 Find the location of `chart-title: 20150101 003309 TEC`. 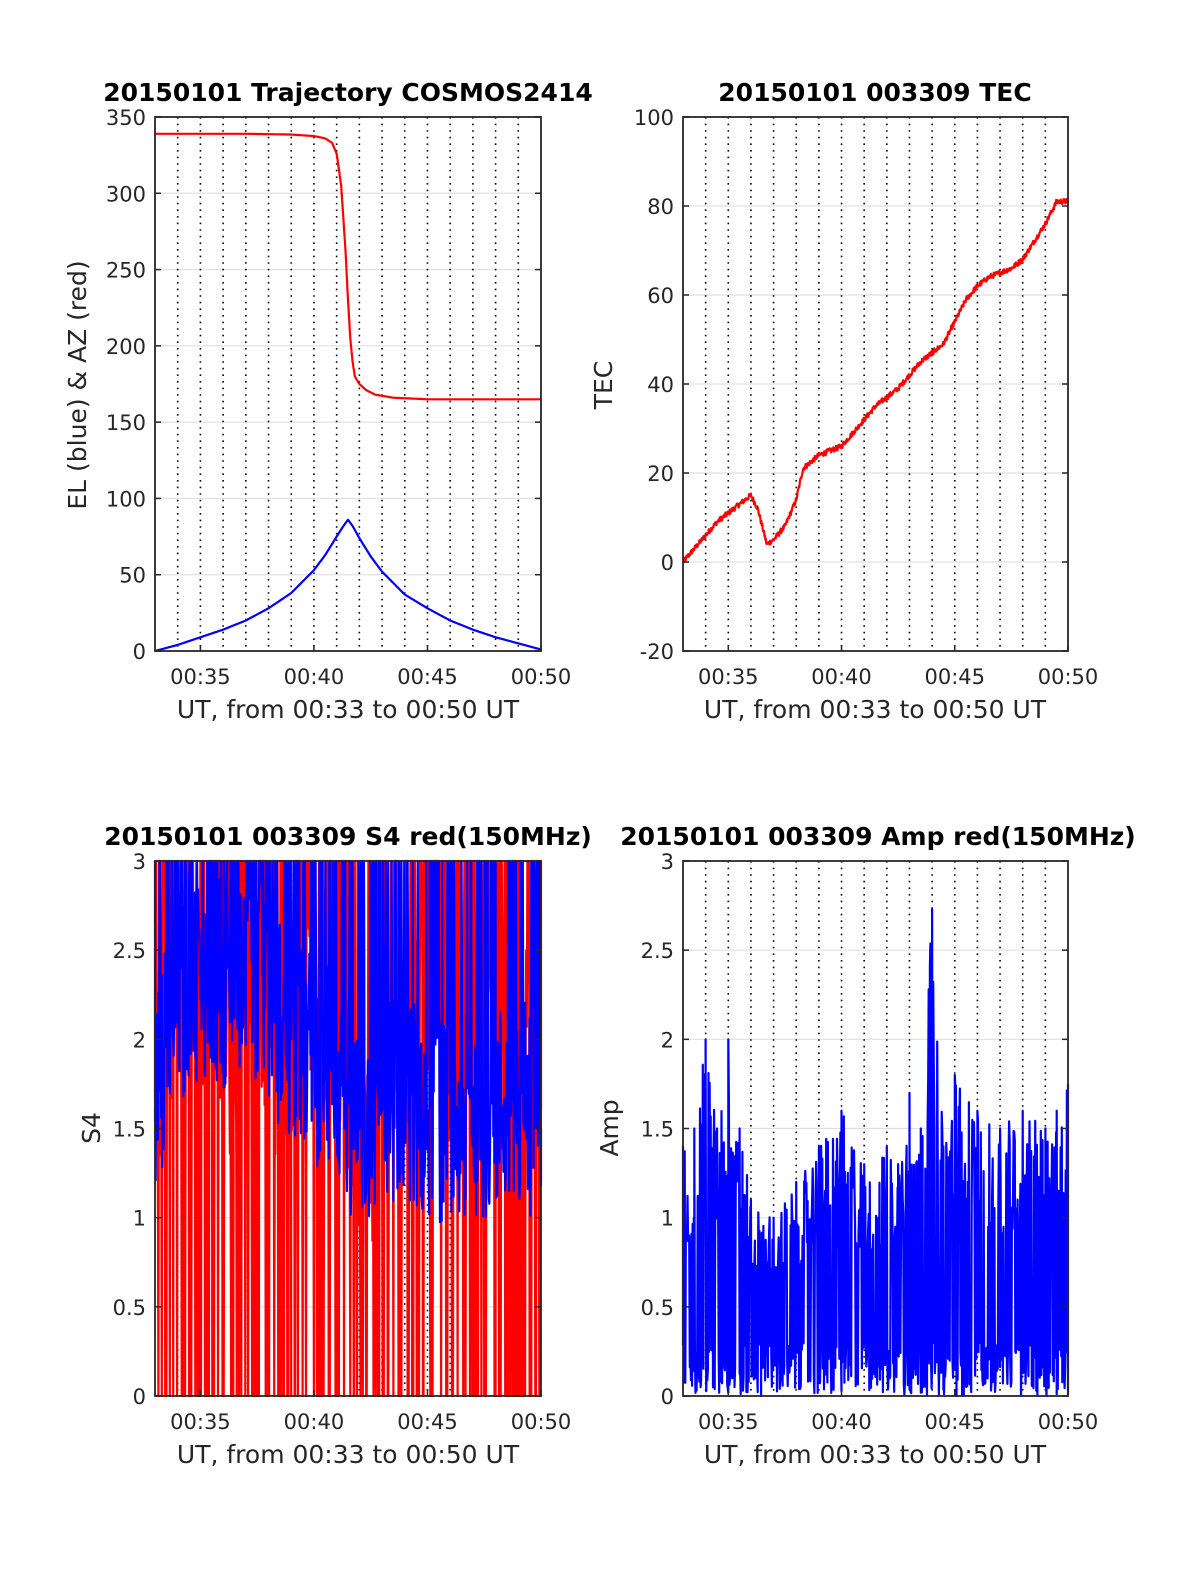

chart-title: 20150101 003309 TEC is located at coordinates (874, 92).